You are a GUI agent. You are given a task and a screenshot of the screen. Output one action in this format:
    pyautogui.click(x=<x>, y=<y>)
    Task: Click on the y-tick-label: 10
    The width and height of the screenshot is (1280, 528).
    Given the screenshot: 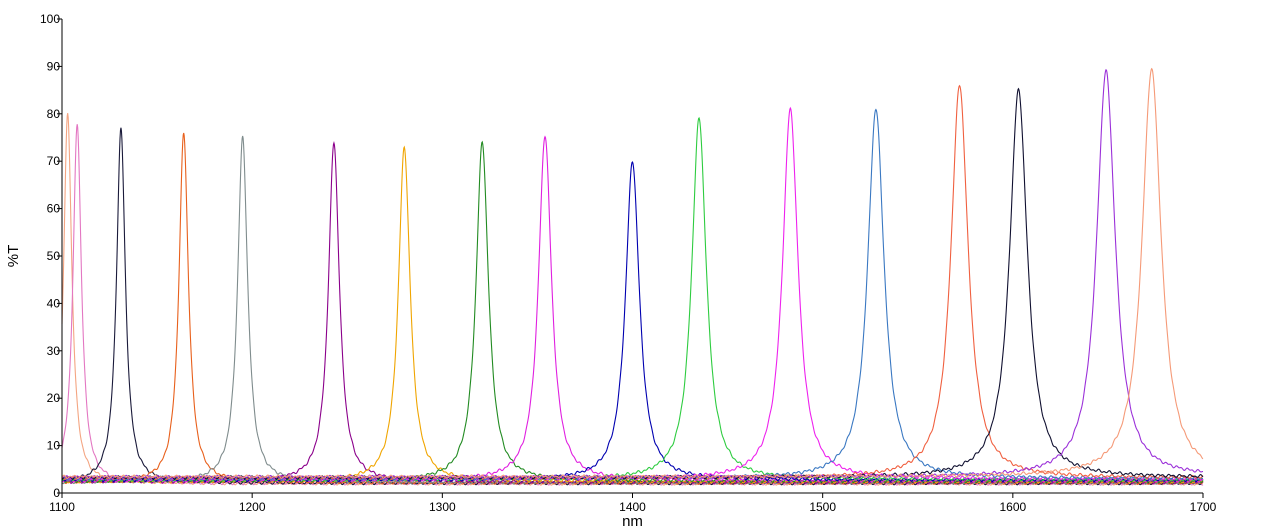 What is the action you would take?
    pyautogui.click(x=54, y=446)
    